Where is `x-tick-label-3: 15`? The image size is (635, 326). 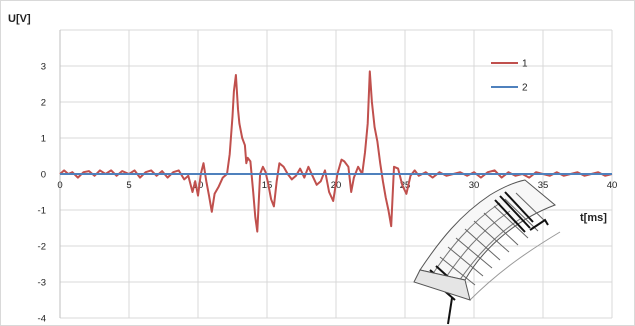 x-tick-label-3: 15 is located at coordinates (267, 185).